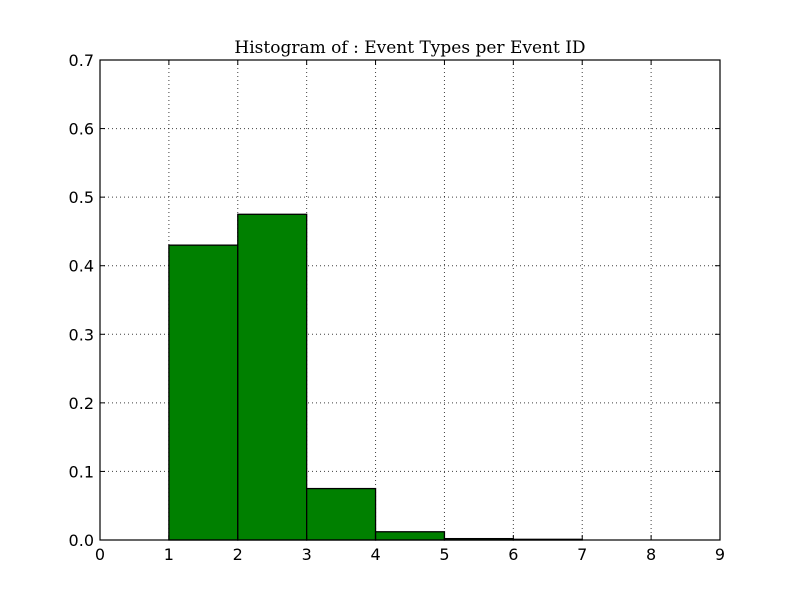 The width and height of the screenshot is (800, 600). What do you see at coordinates (81, 266) in the screenshot?
I see `y-tick-label: 0.4` at bounding box center [81, 266].